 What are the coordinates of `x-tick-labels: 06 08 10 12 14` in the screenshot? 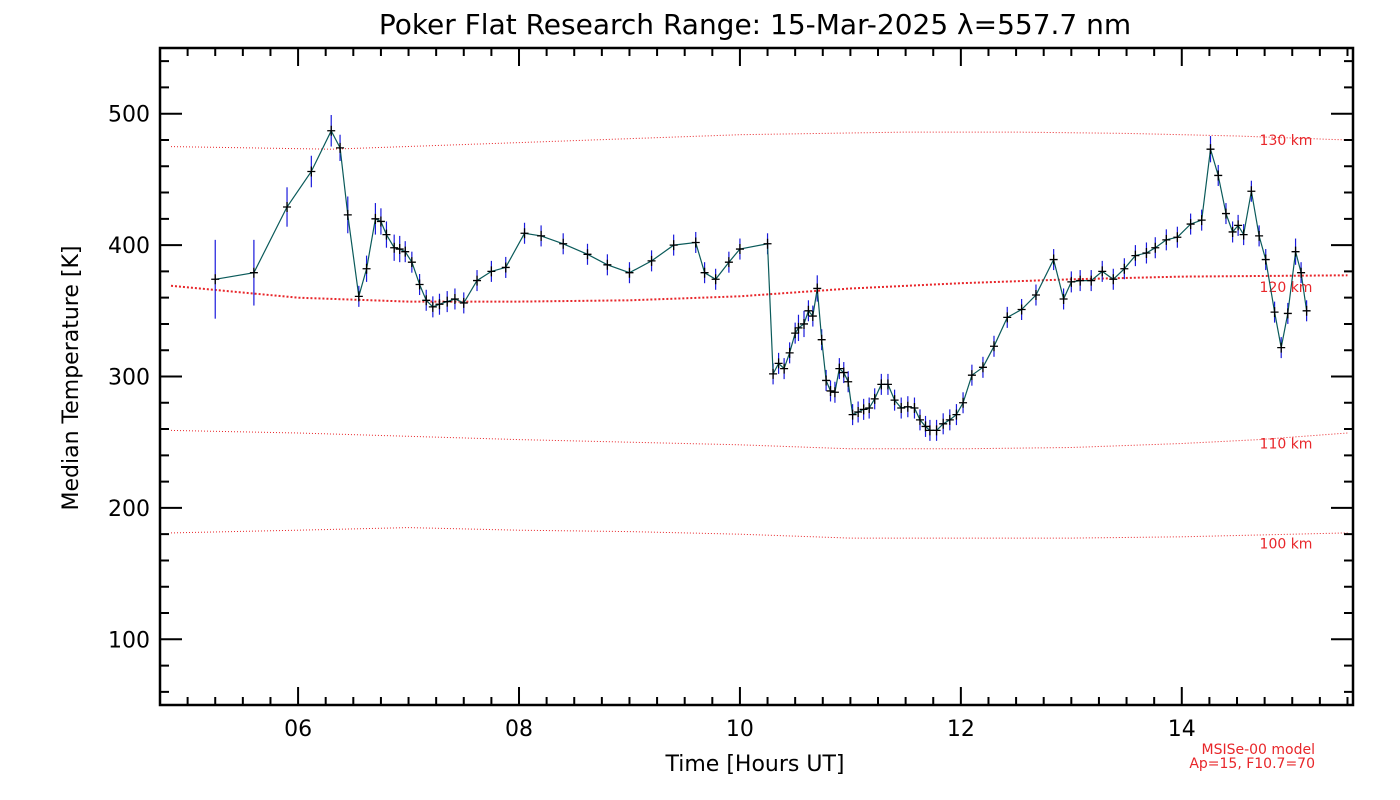 It's located at (740, 729).